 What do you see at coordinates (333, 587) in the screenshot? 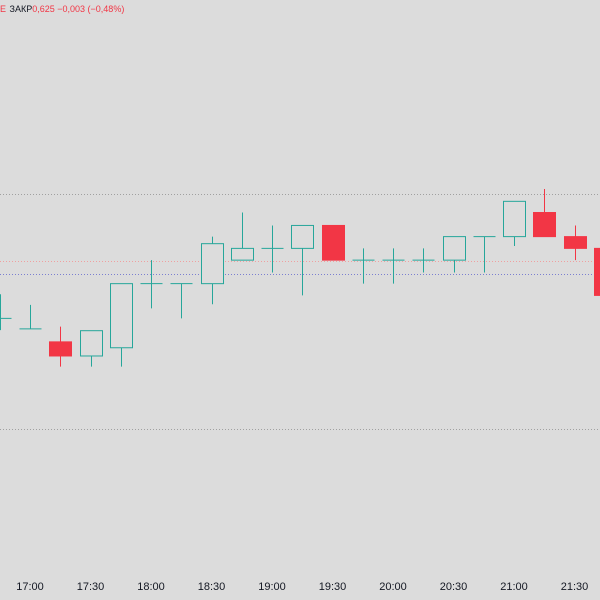
I see `x-tick-label: 19:30` at bounding box center [333, 587].